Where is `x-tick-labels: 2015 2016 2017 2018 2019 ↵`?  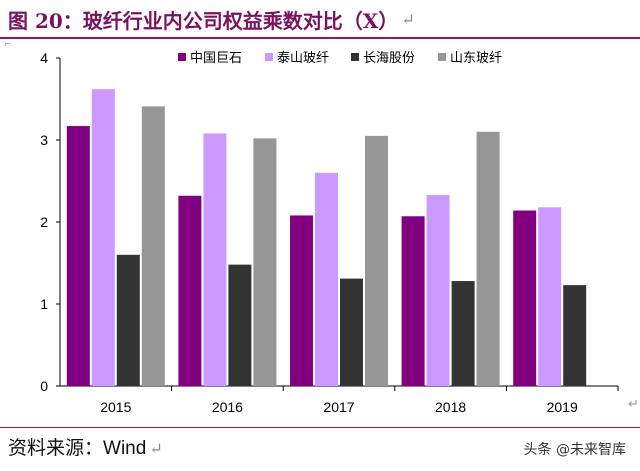 x-tick-labels: 2015 2016 2017 2018 2019 ↵ is located at coordinates (369, 406).